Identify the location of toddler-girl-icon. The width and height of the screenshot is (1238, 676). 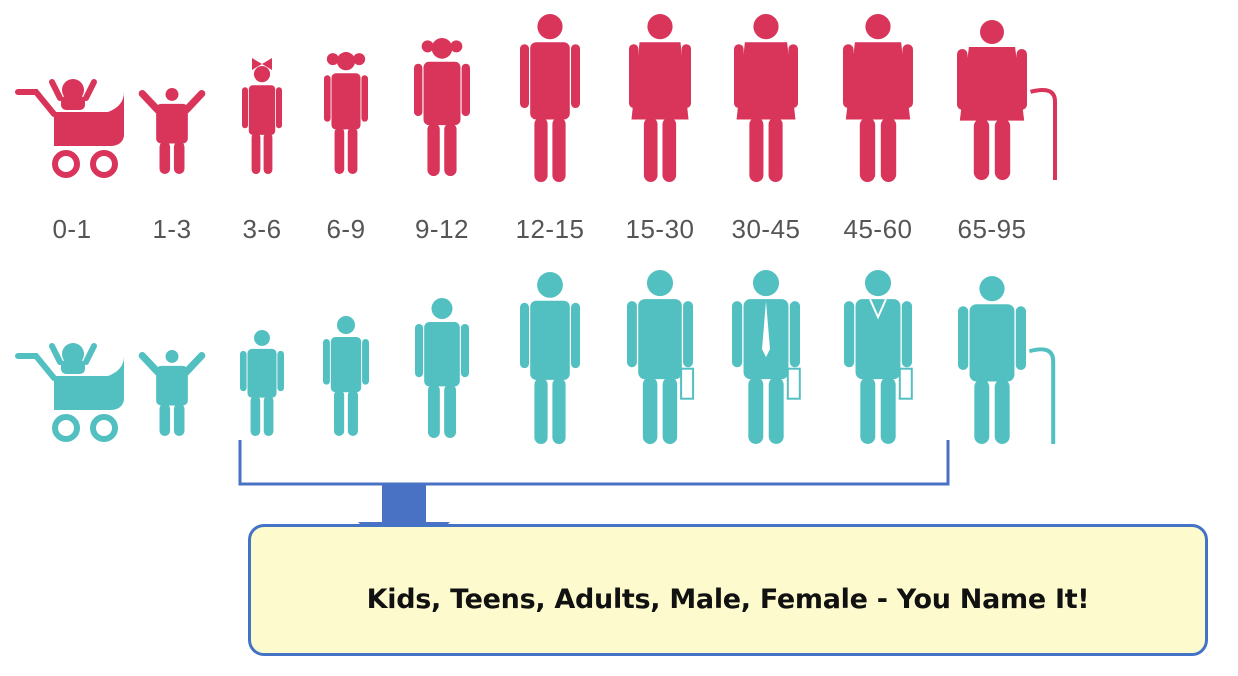
(172, 131).